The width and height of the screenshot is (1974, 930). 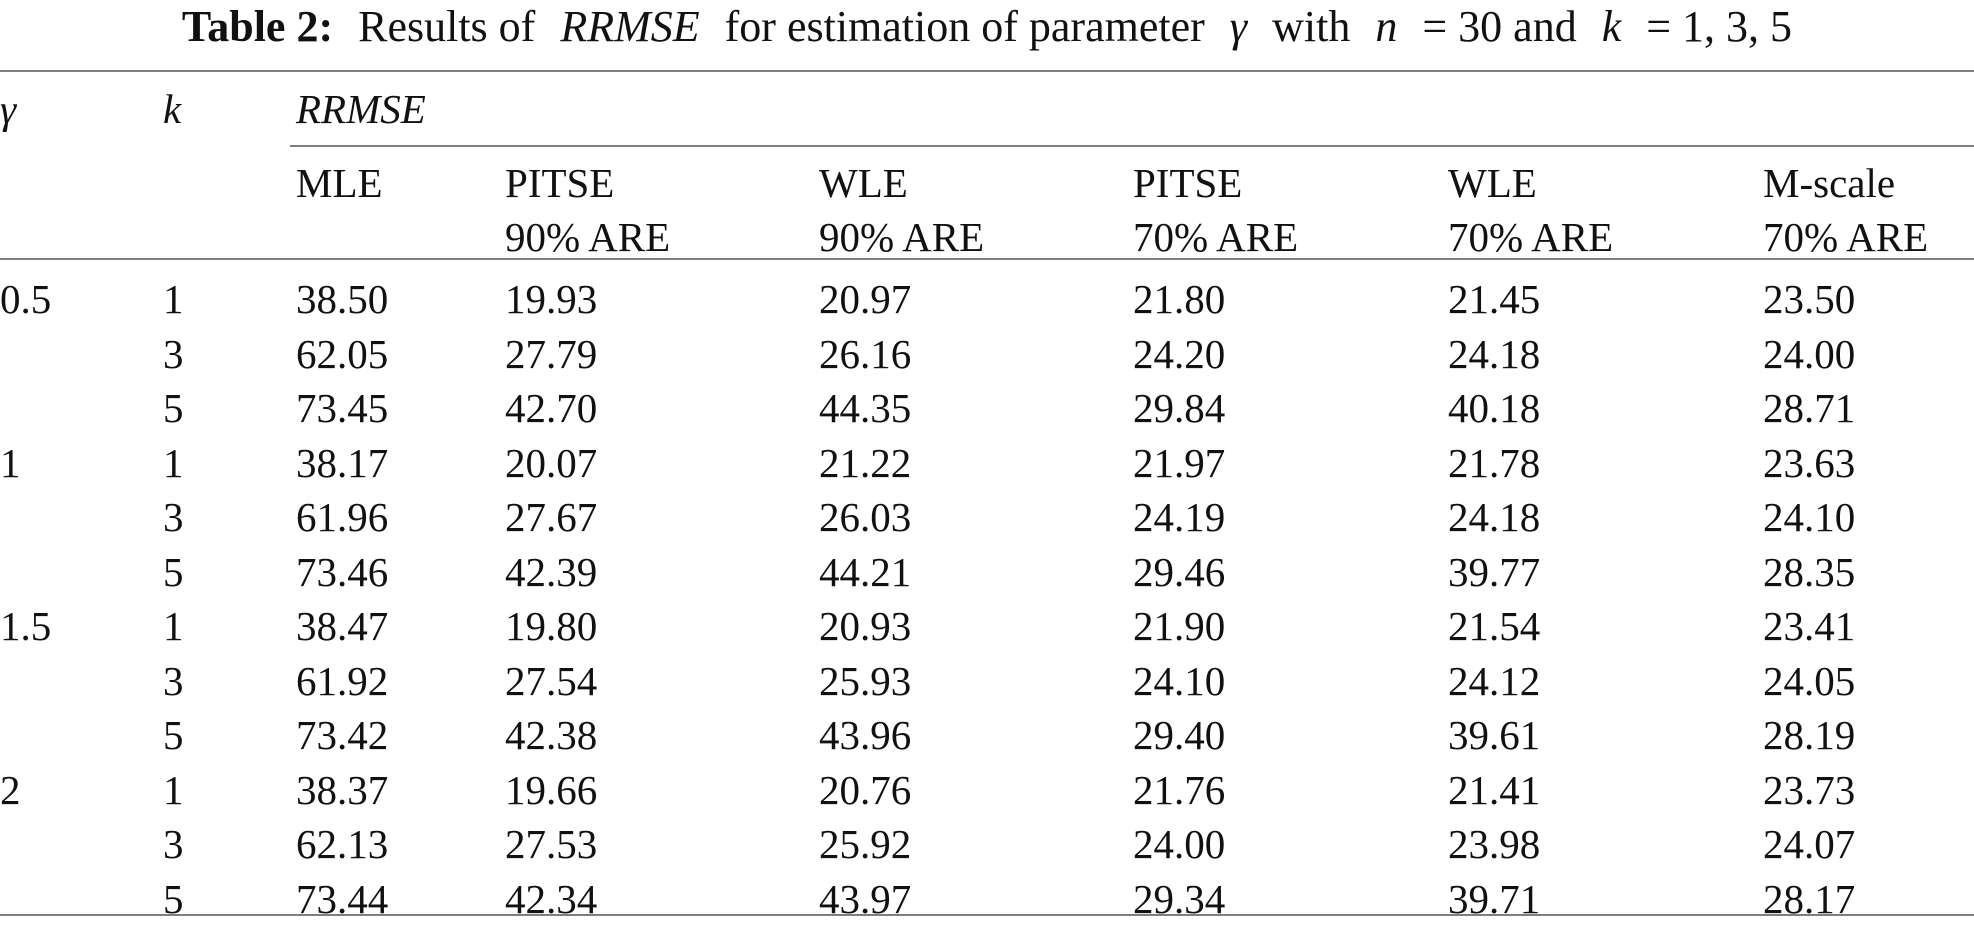 What do you see at coordinates (551, 789) in the screenshot?
I see `cell-value: 19.66` at bounding box center [551, 789].